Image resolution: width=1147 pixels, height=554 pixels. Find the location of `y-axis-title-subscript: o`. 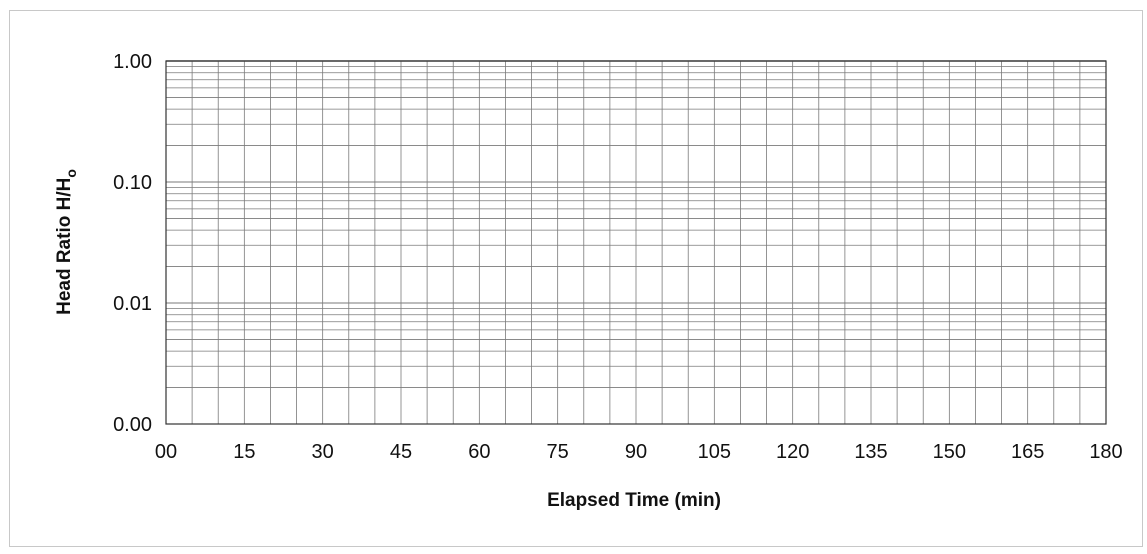

y-axis-title-subscript: o is located at coordinates (71, 173).